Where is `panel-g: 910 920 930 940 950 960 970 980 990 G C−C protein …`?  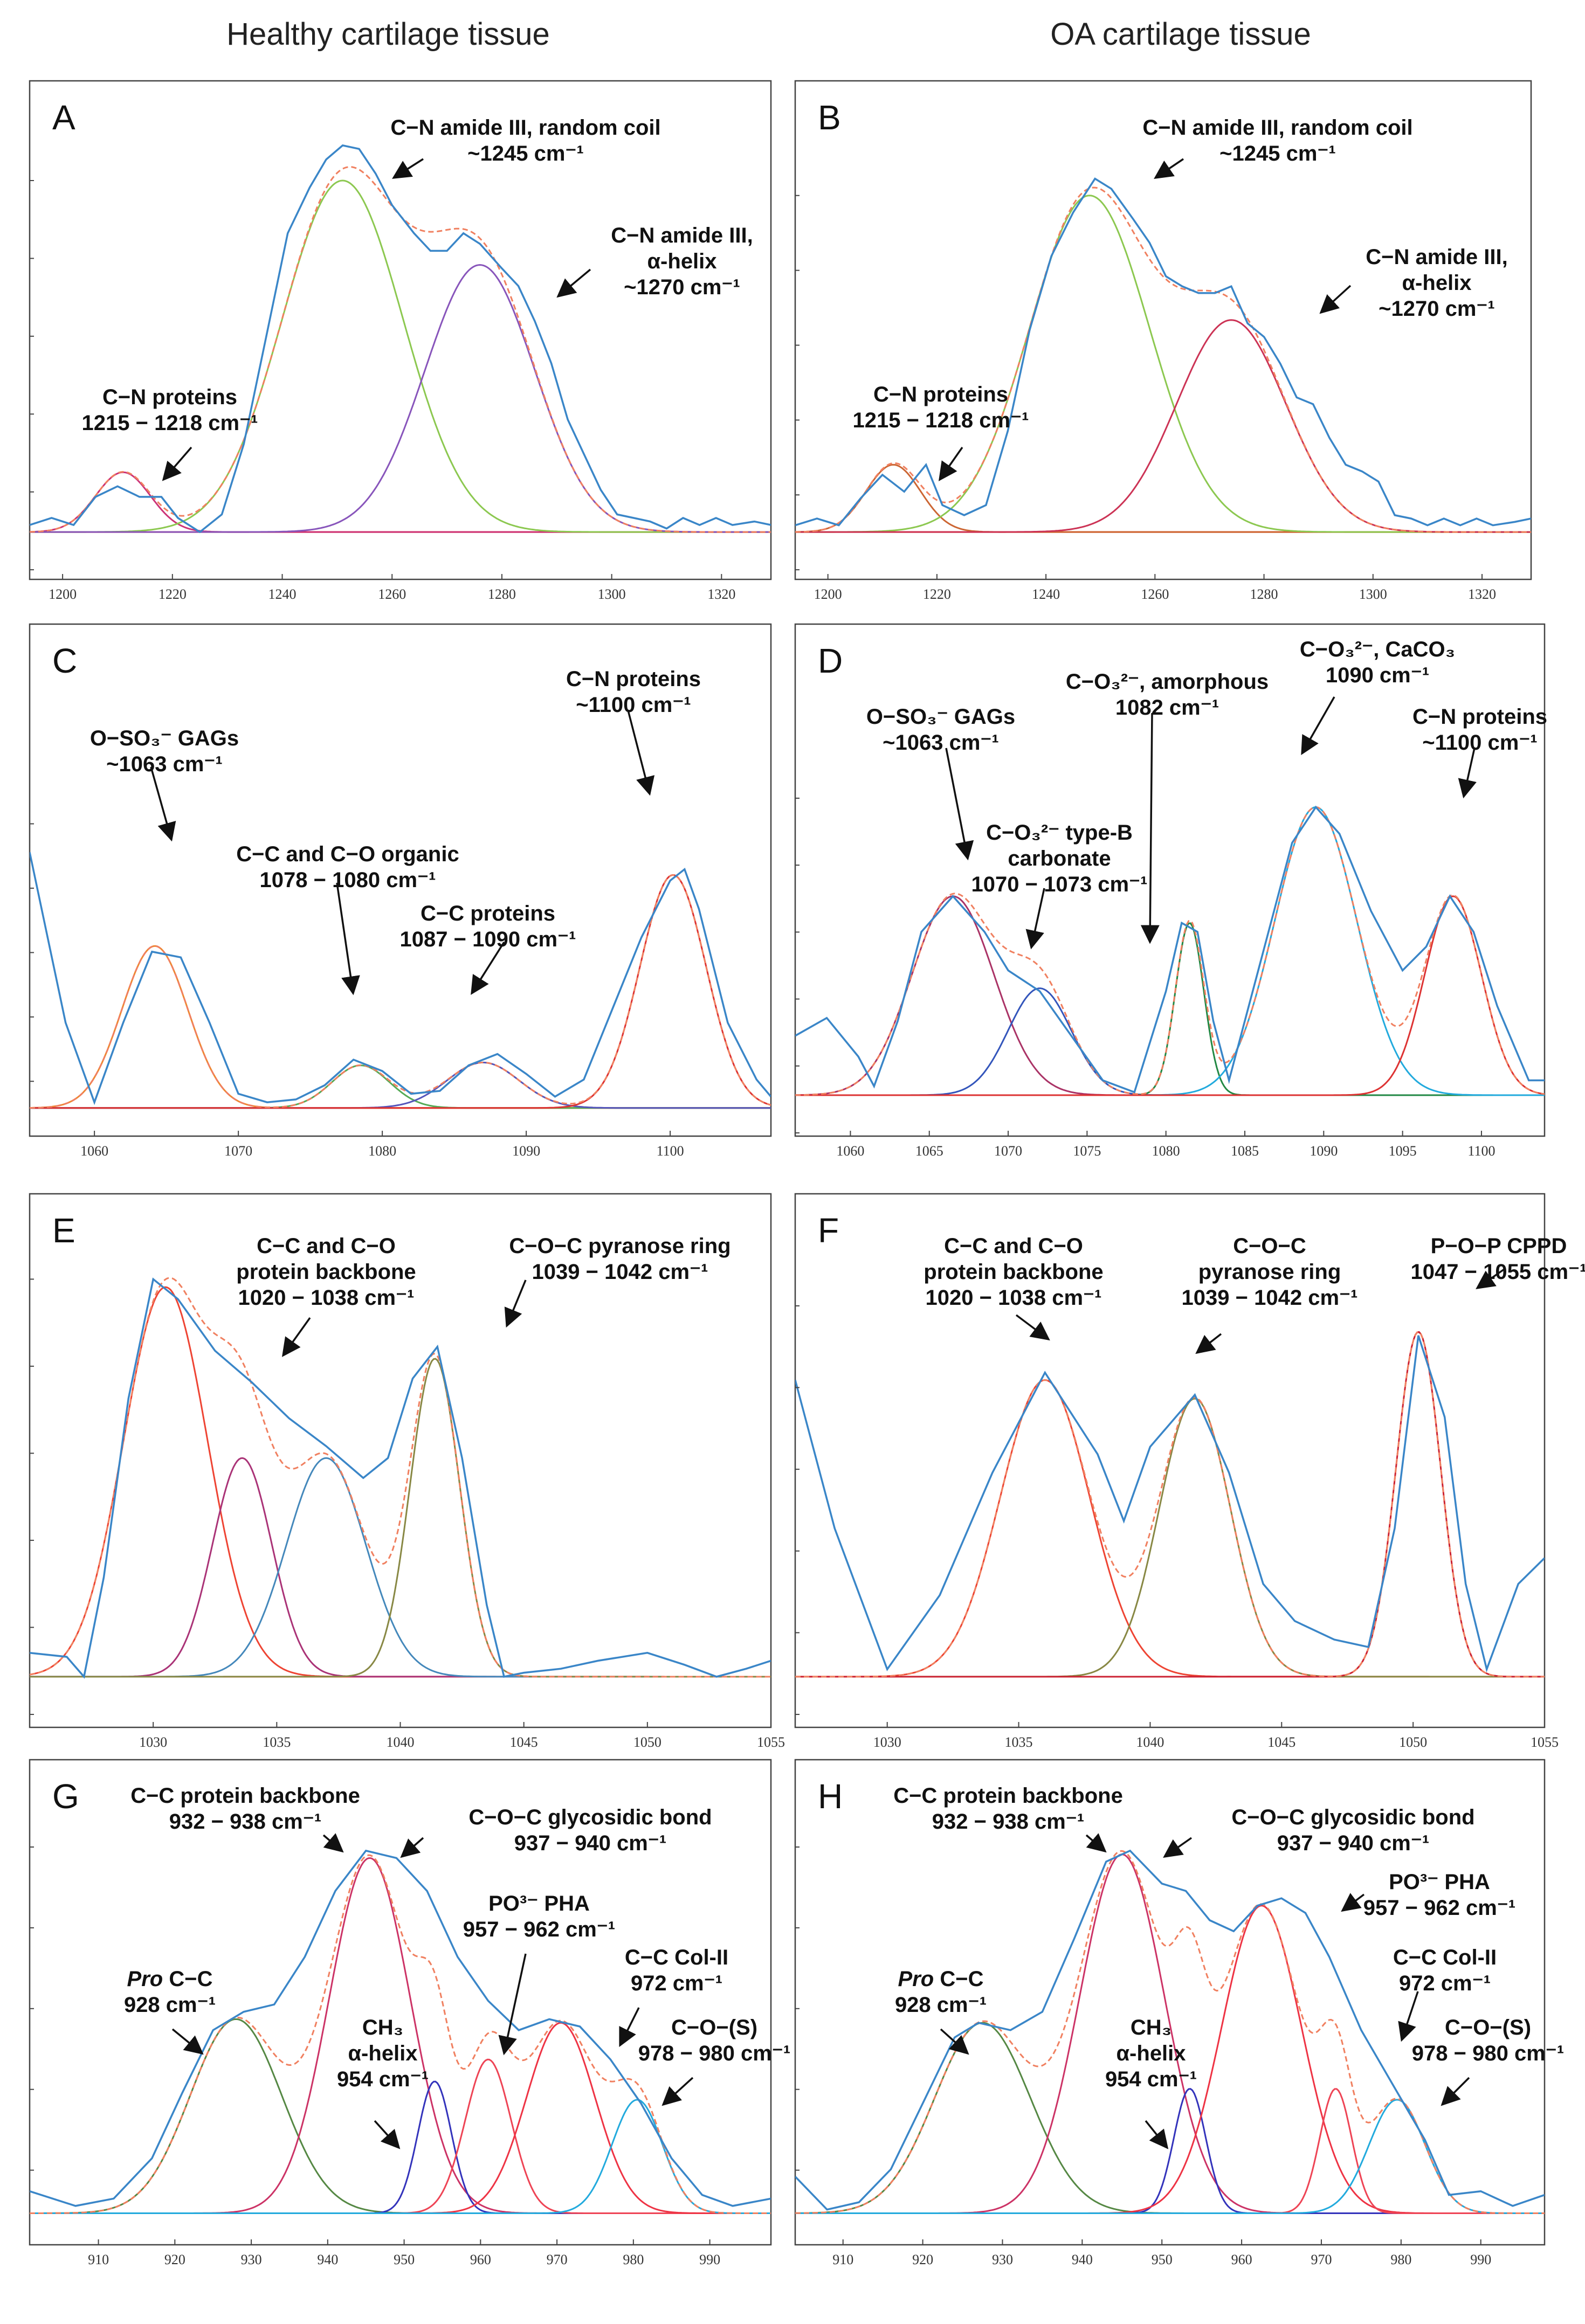
panel-g: 910 920 930 940 950 960 970 980 990 G C−C protein … is located at coordinates (409, 2013).